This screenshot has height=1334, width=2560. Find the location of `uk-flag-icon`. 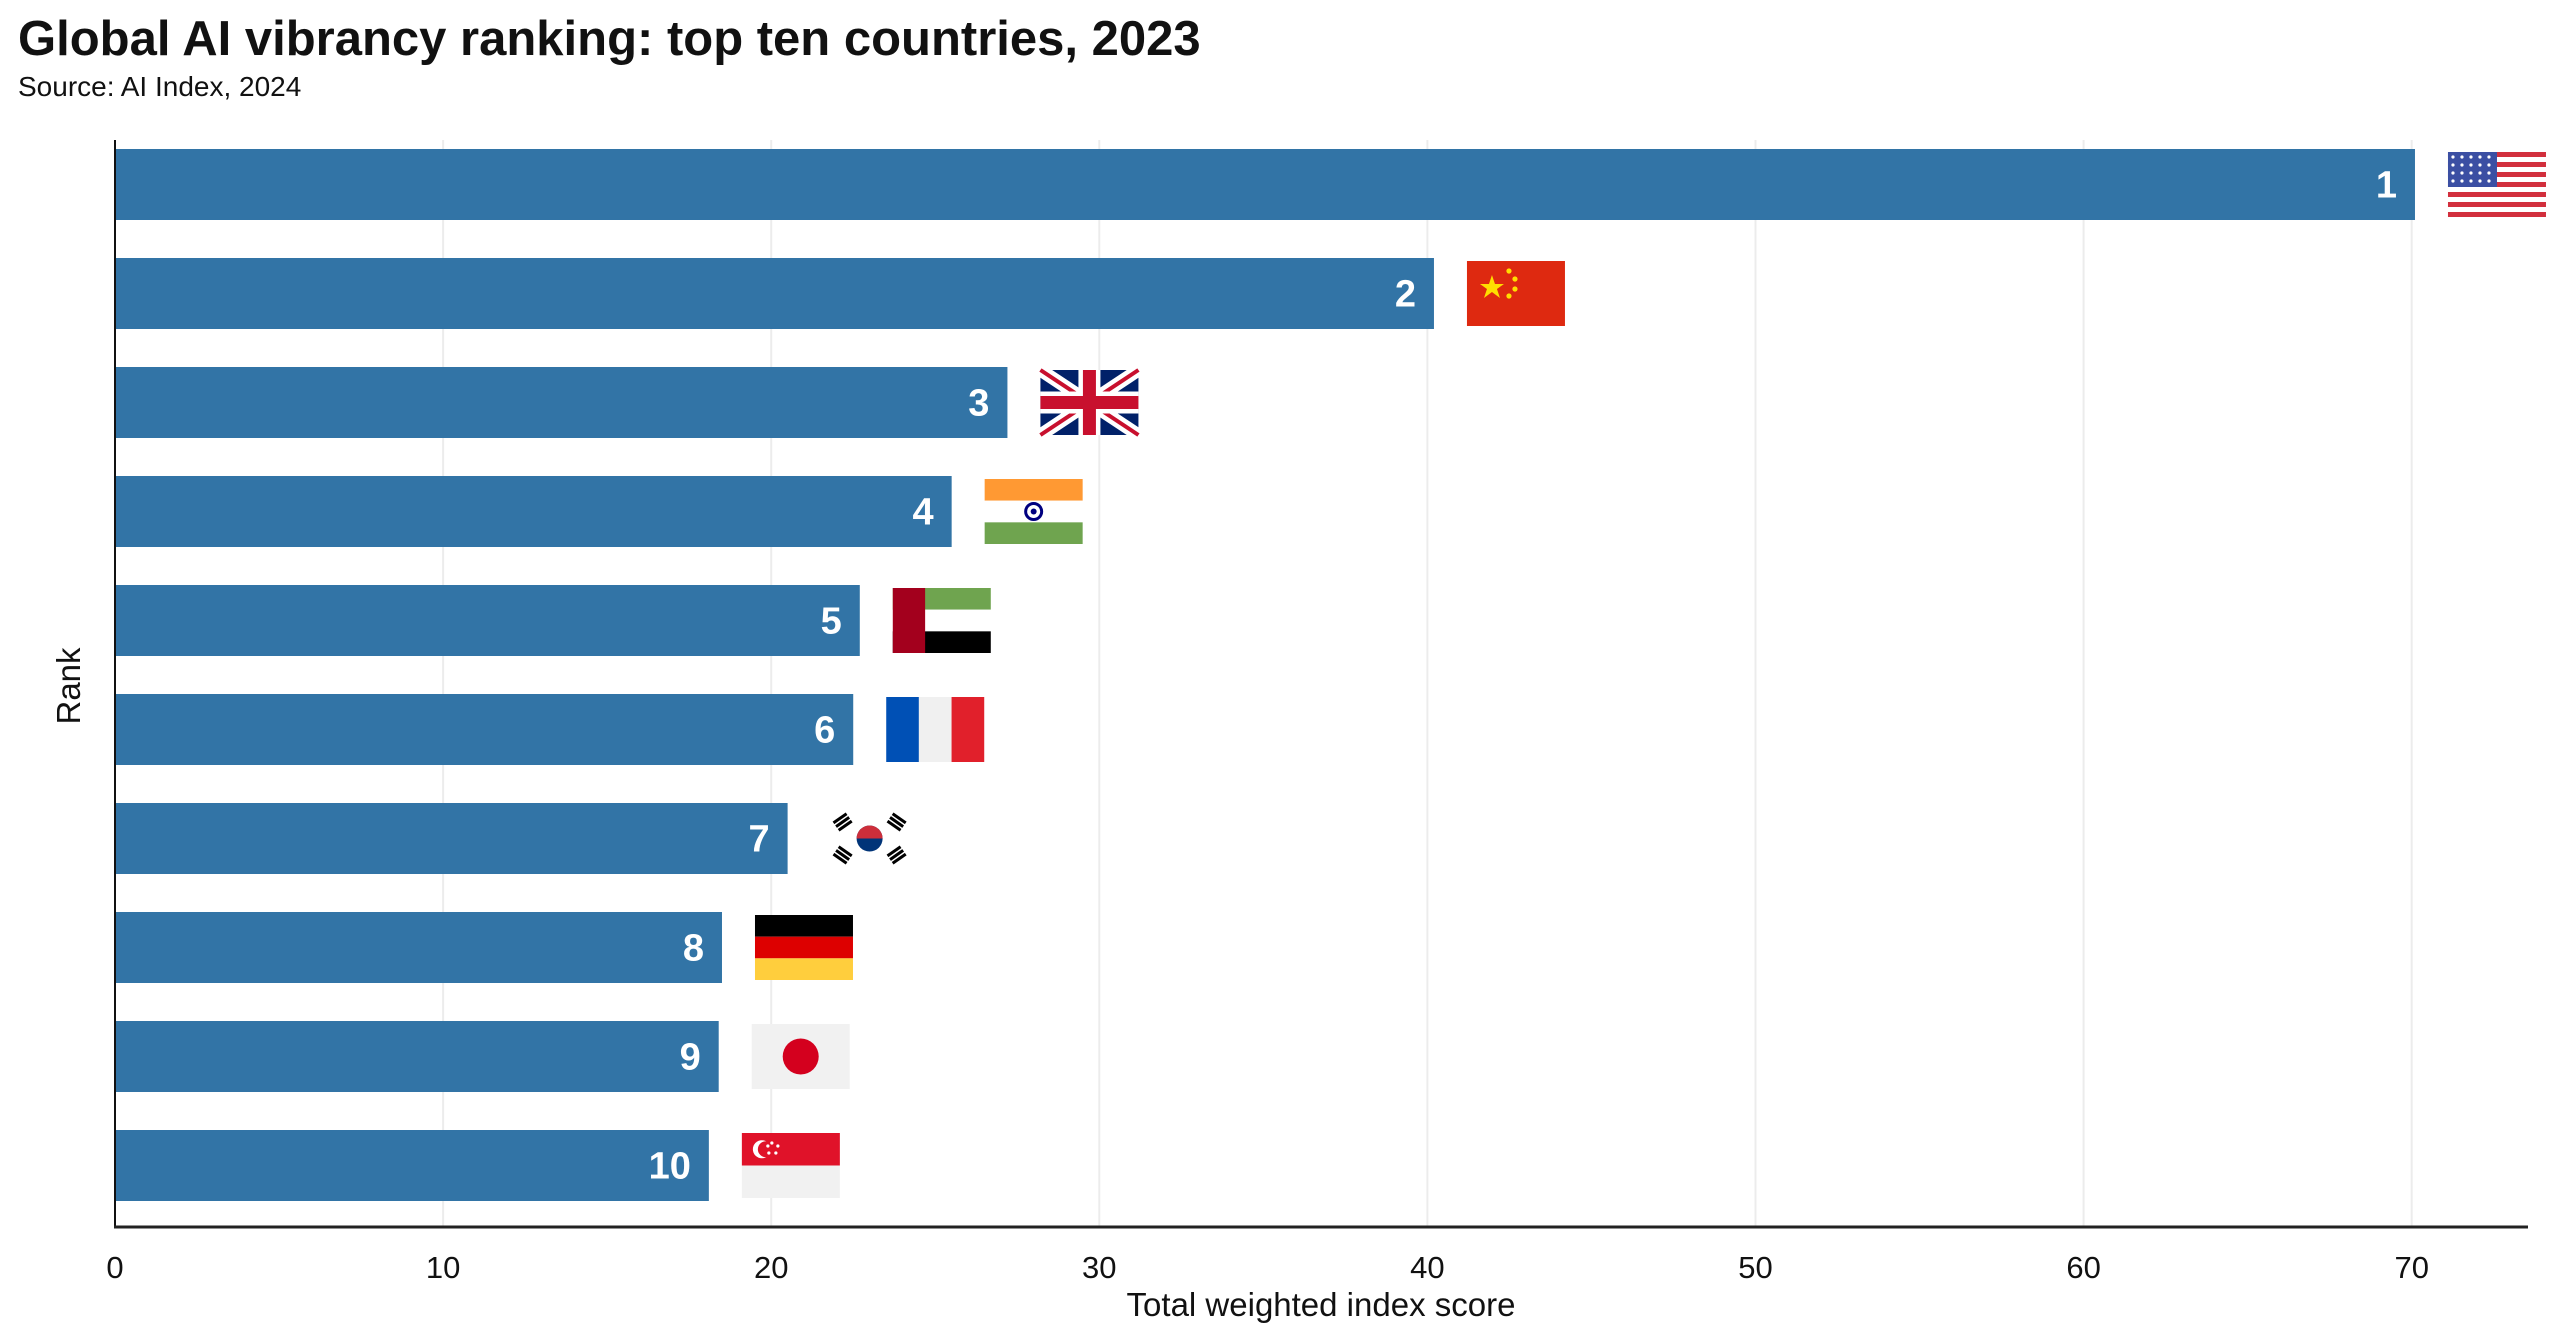

uk-flag-icon is located at coordinates (1089, 402).